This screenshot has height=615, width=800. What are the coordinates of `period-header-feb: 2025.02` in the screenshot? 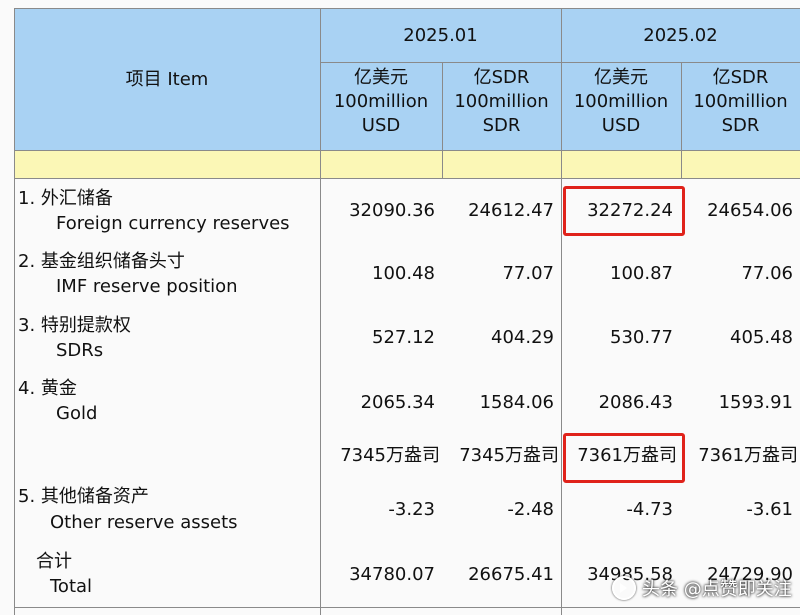 It's located at (680, 35).